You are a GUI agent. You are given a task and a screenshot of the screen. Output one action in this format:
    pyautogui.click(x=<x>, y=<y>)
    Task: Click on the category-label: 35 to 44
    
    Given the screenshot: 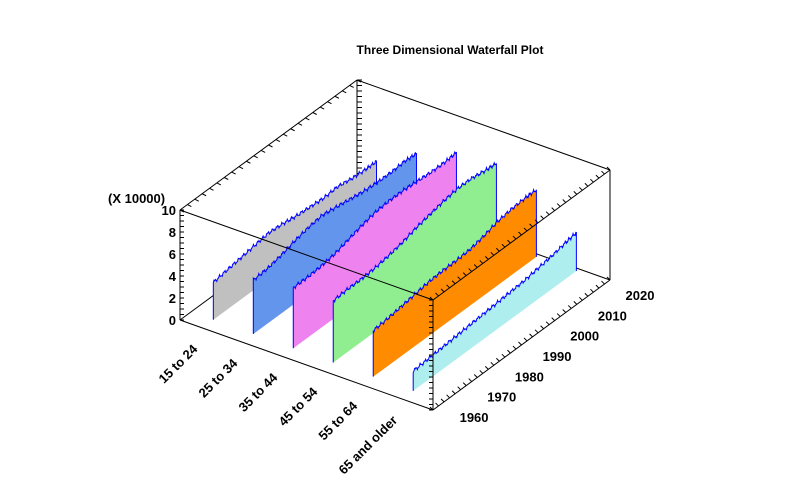 What is the action you would take?
    pyautogui.click(x=257, y=391)
    